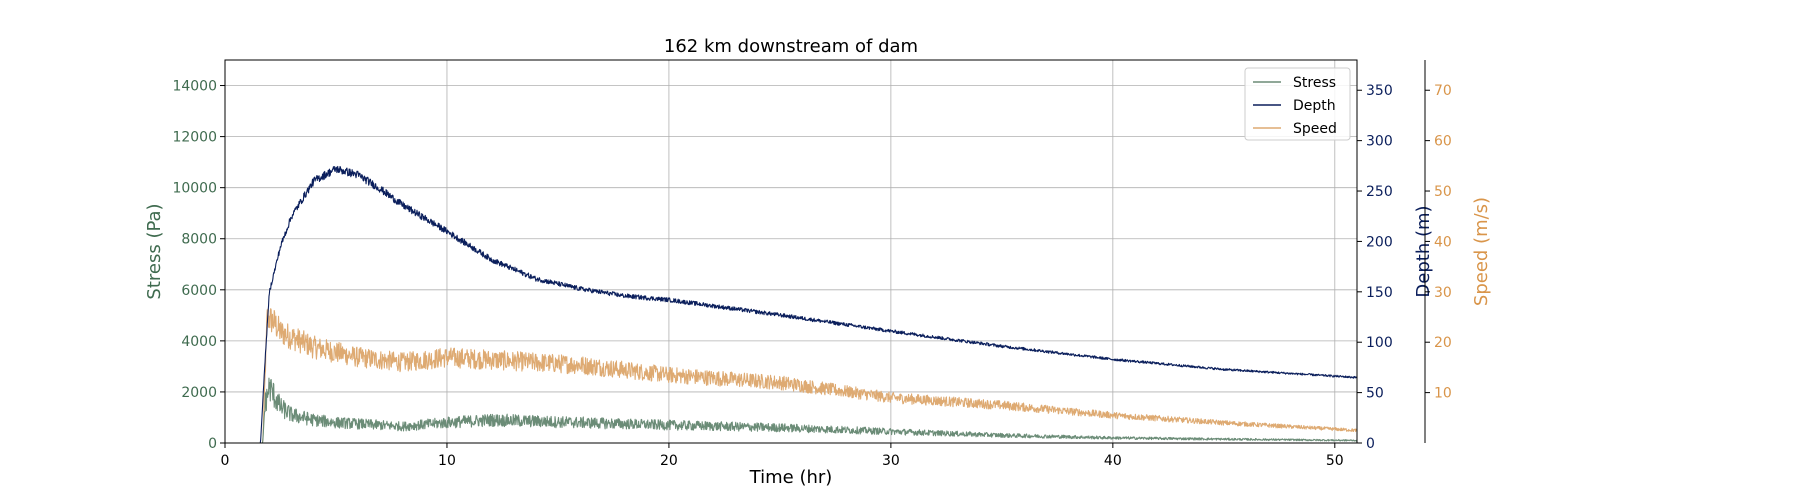 This screenshot has width=1800, height=504. Describe the element at coordinates (1379, 343) in the screenshot. I see `depth-tick-label: 100` at that location.